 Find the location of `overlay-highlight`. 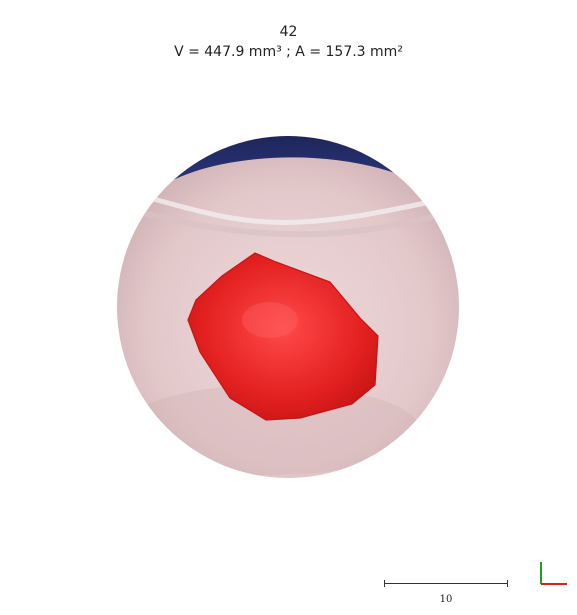

overlay-highlight is located at coordinates (270, 320).